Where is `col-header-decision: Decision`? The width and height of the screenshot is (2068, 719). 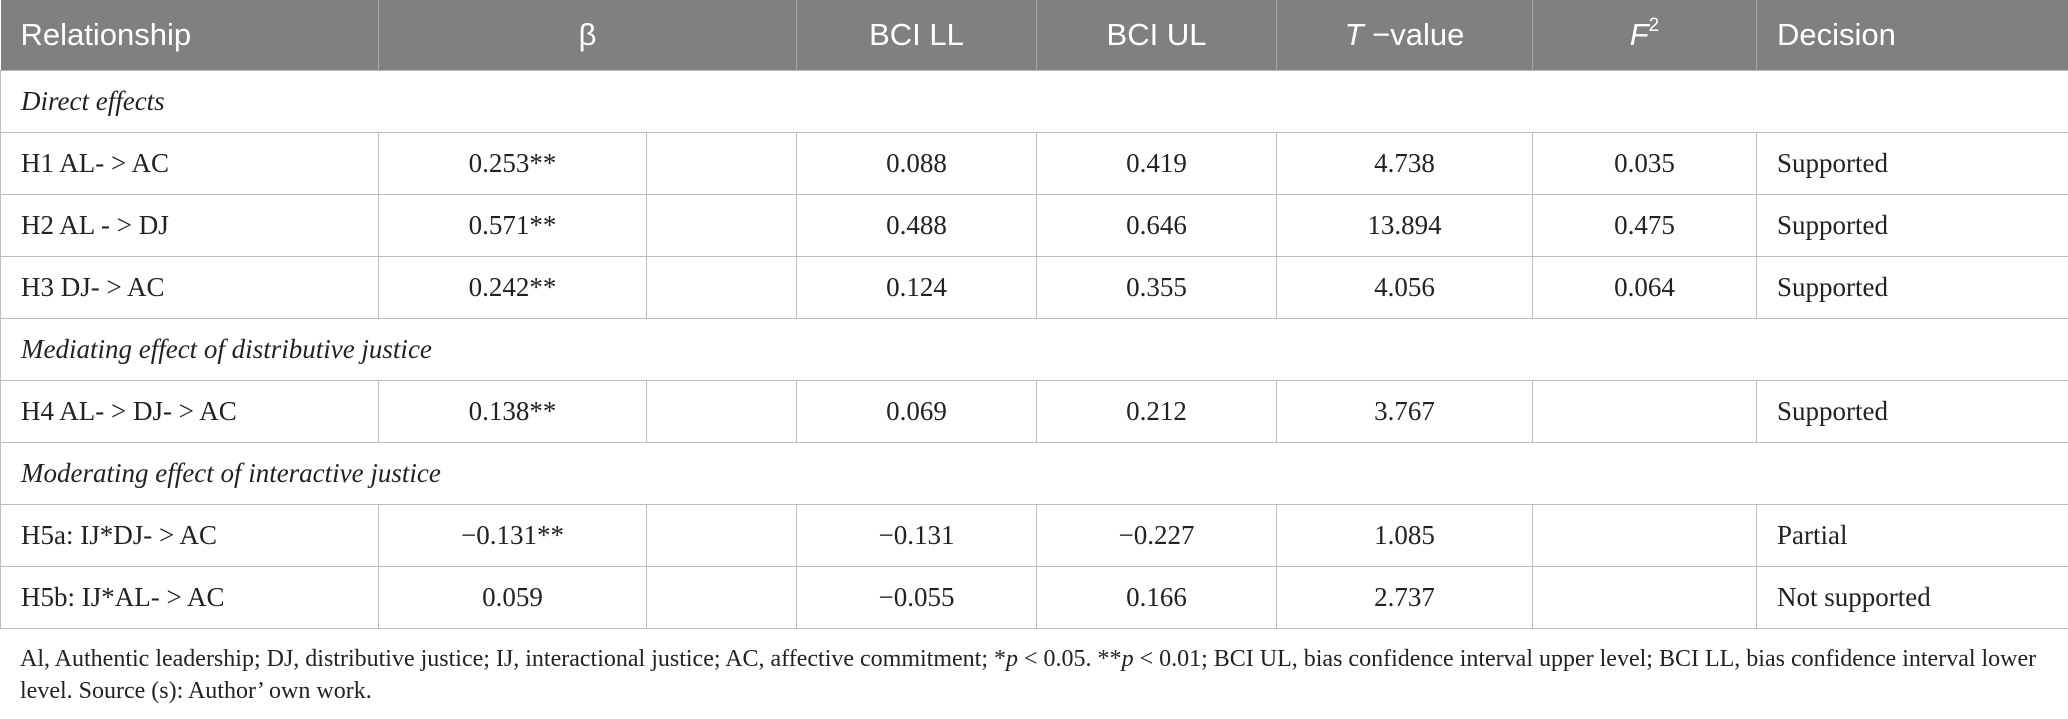 col-header-decision: Decision is located at coordinates (1912, 35).